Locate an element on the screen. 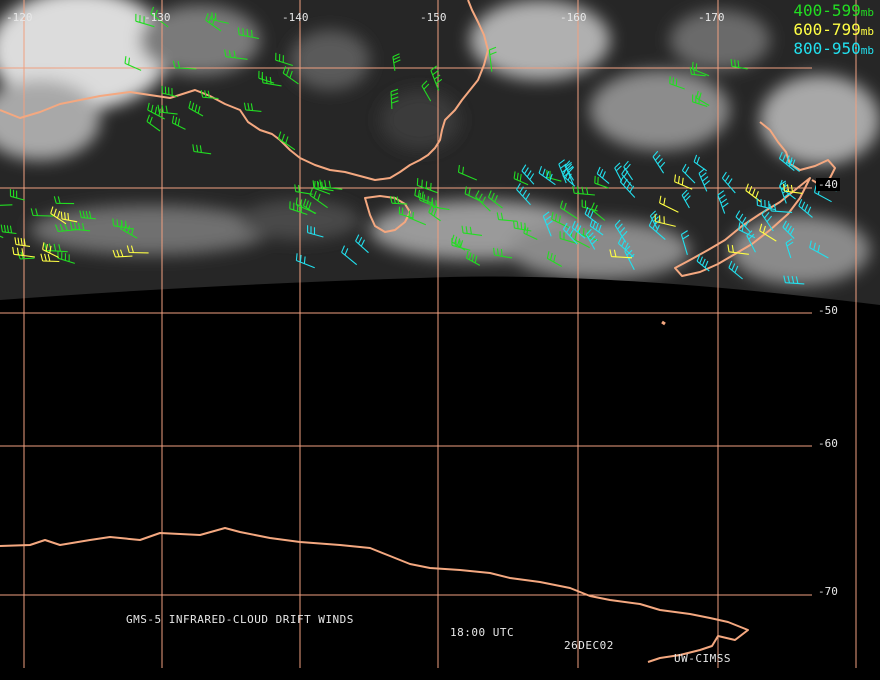 This screenshot has height=680, width=880. caption-product: GMS-5 INFRARED-CLOUD DRIFT WINDS is located at coordinates (240, 619).